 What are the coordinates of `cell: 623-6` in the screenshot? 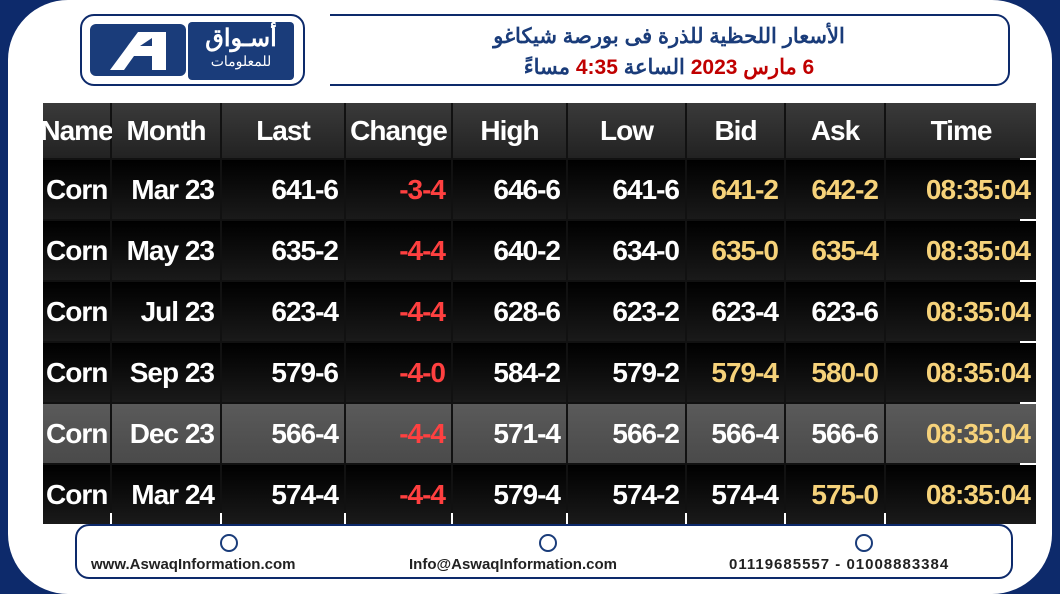 It's located at (835, 311).